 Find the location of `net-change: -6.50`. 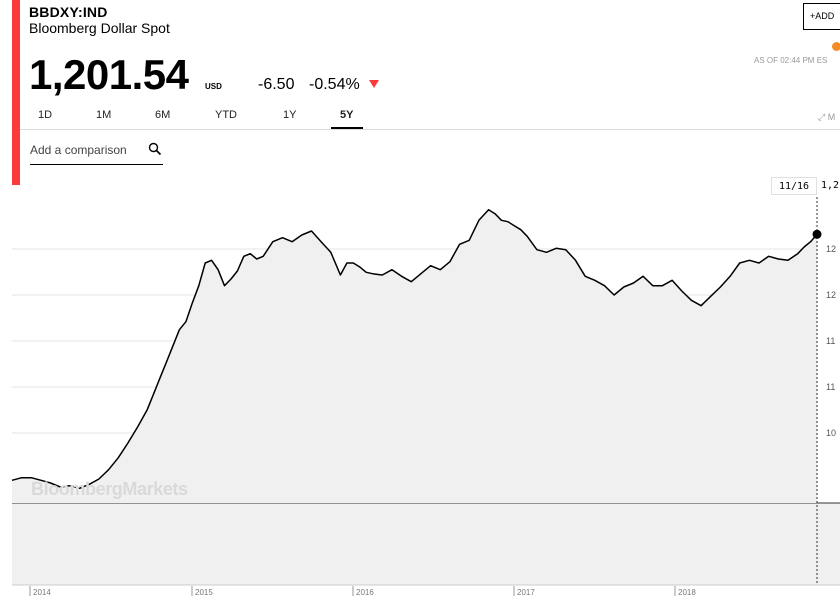

net-change: -6.50 is located at coordinates (276, 84).